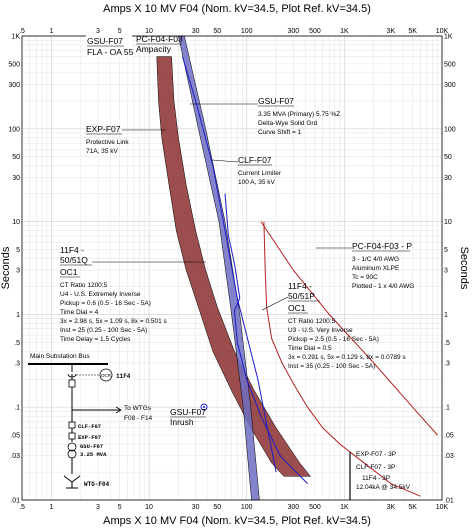  Describe the element at coordinates (89, 437) in the screenshot. I see `exp-tag: EXP-F07` at that location.